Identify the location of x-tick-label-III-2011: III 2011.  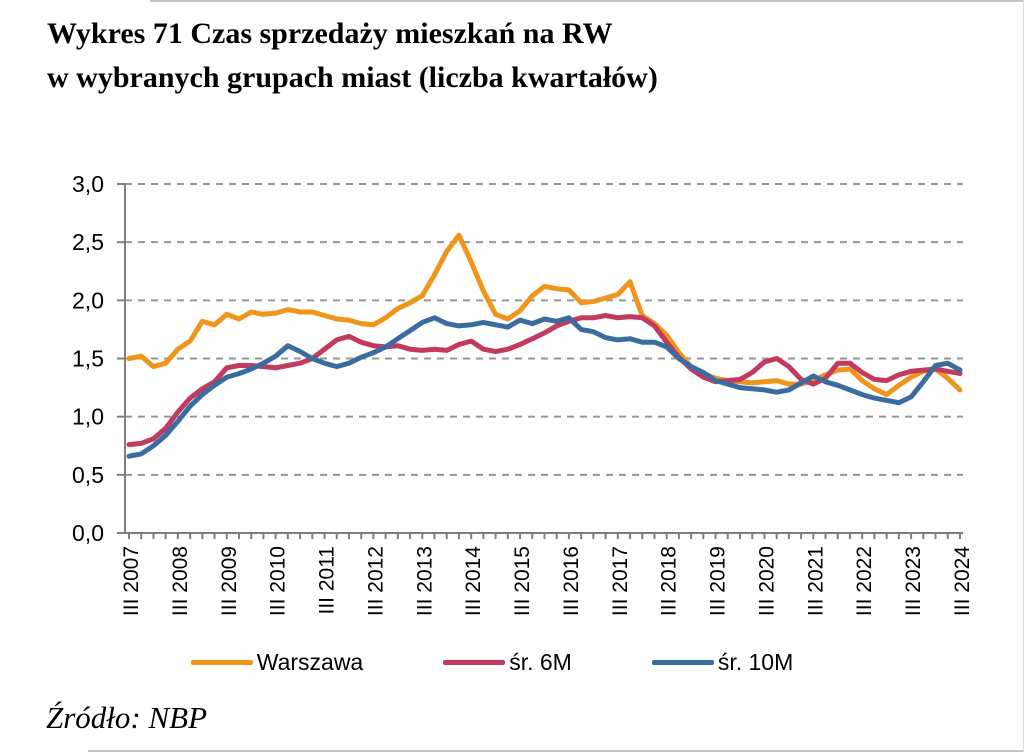
(327, 580).